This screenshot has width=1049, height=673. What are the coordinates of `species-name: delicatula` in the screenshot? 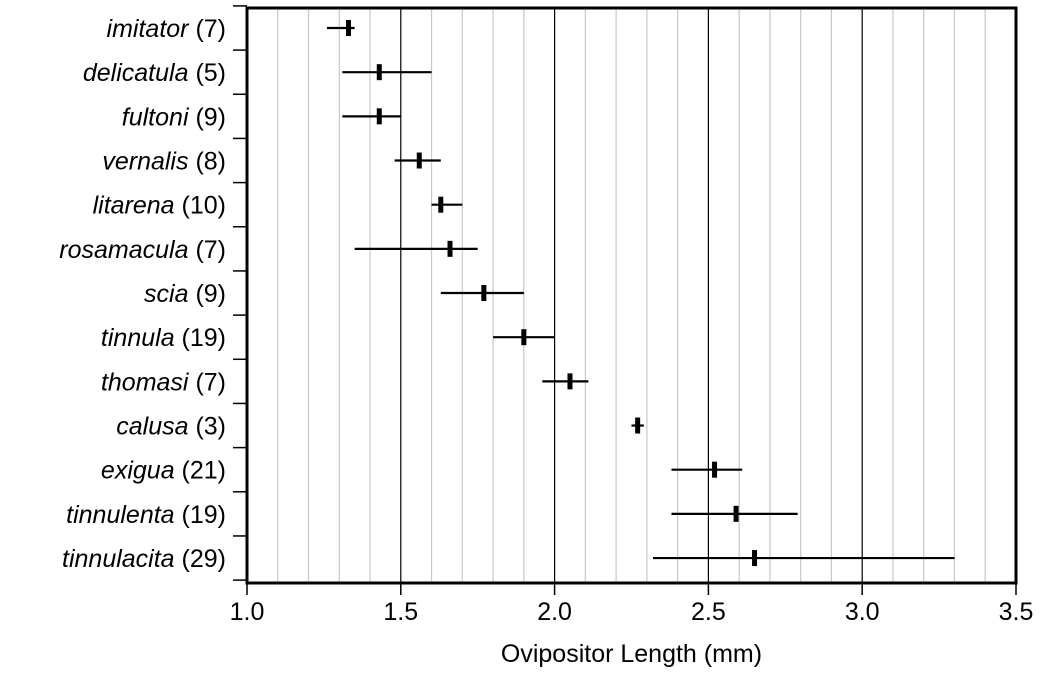 It's located at (136, 73).